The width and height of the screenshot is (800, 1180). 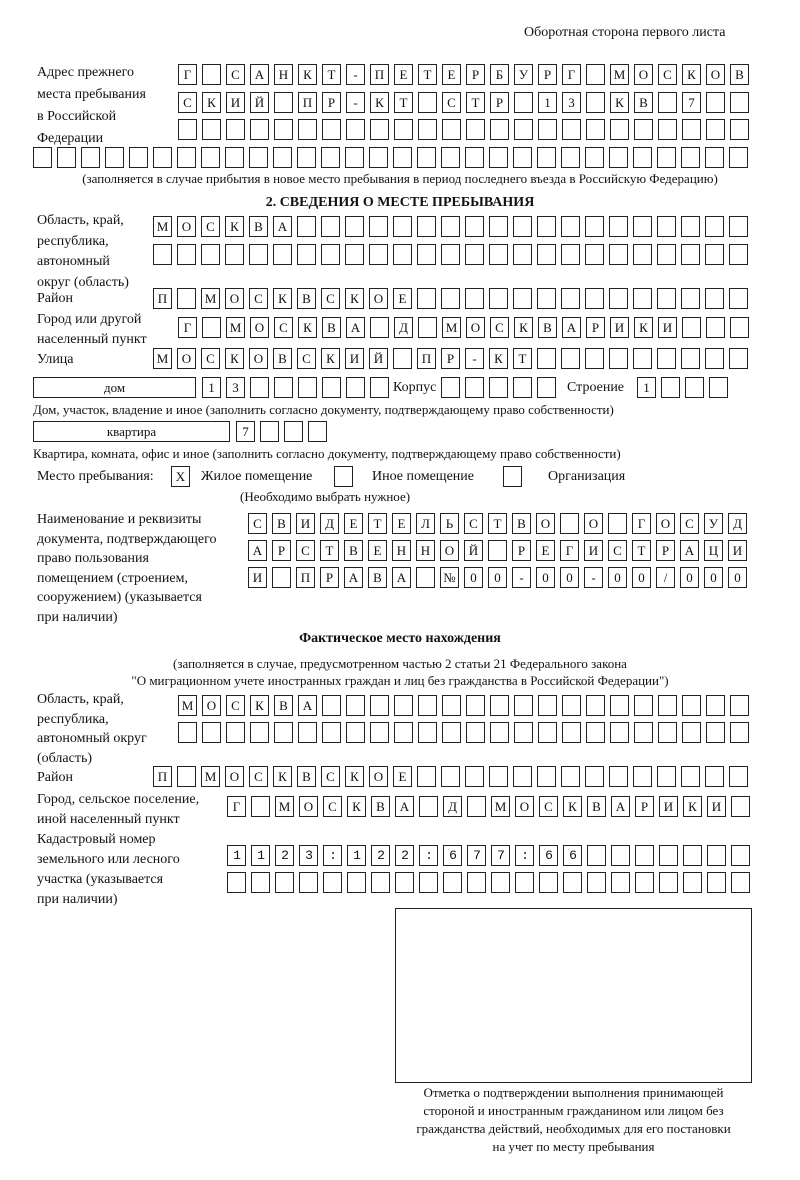 What do you see at coordinates (281, 523) in the screenshot?
I see `char-cell: В` at bounding box center [281, 523].